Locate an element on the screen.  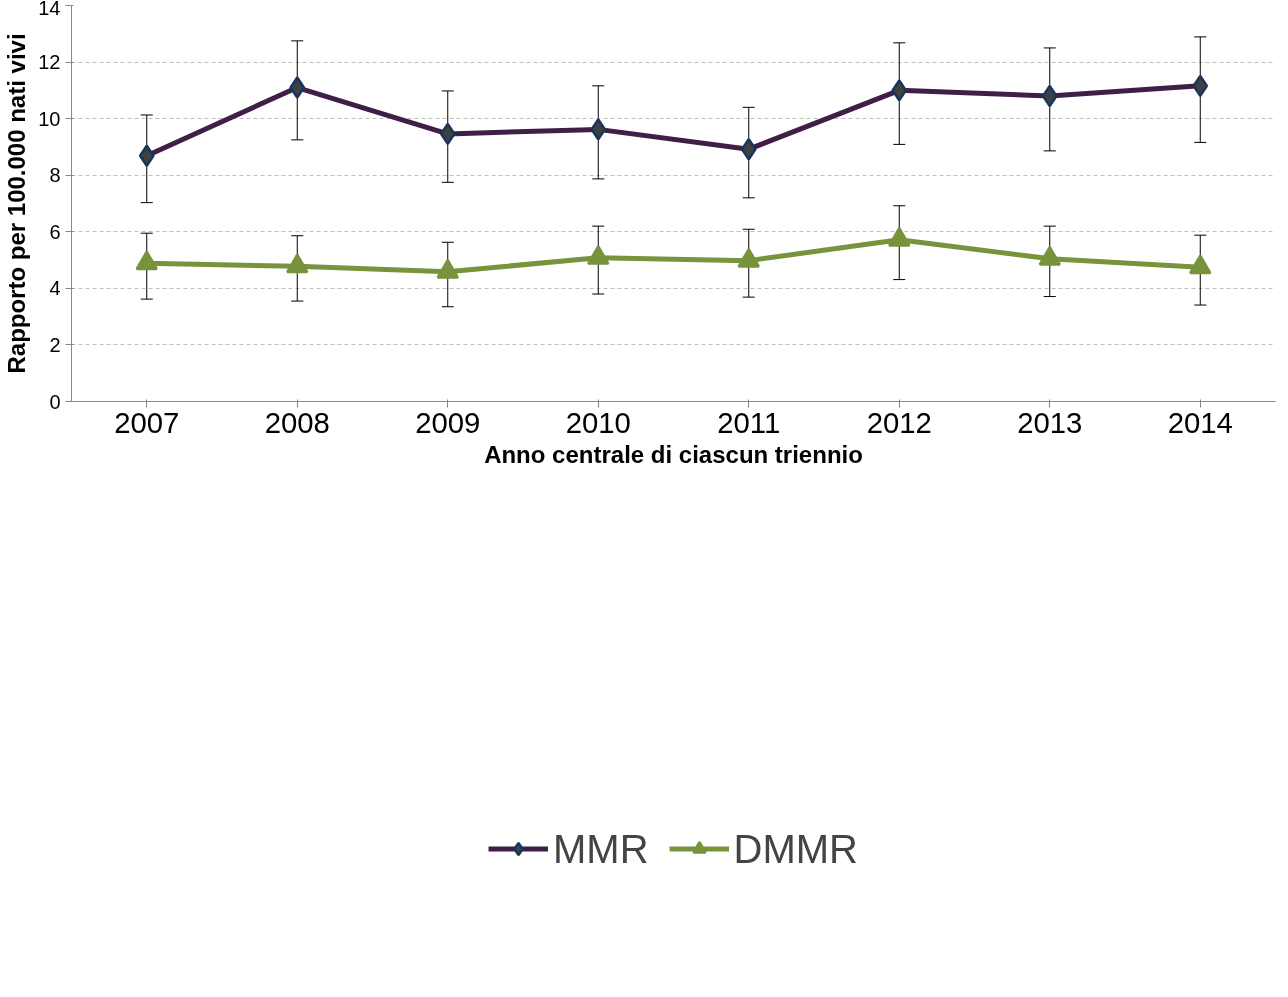
x-tick-label: 2008 is located at coordinates (297, 422).